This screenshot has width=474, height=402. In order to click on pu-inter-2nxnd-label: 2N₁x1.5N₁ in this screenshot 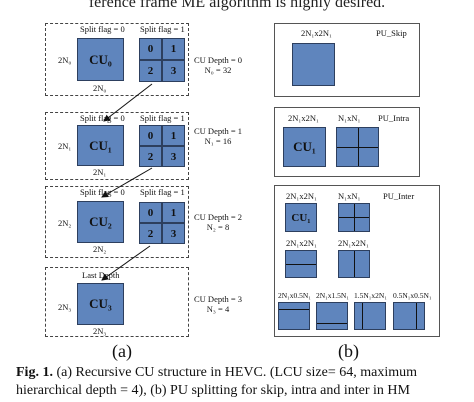, I will do `click(332, 295)`.